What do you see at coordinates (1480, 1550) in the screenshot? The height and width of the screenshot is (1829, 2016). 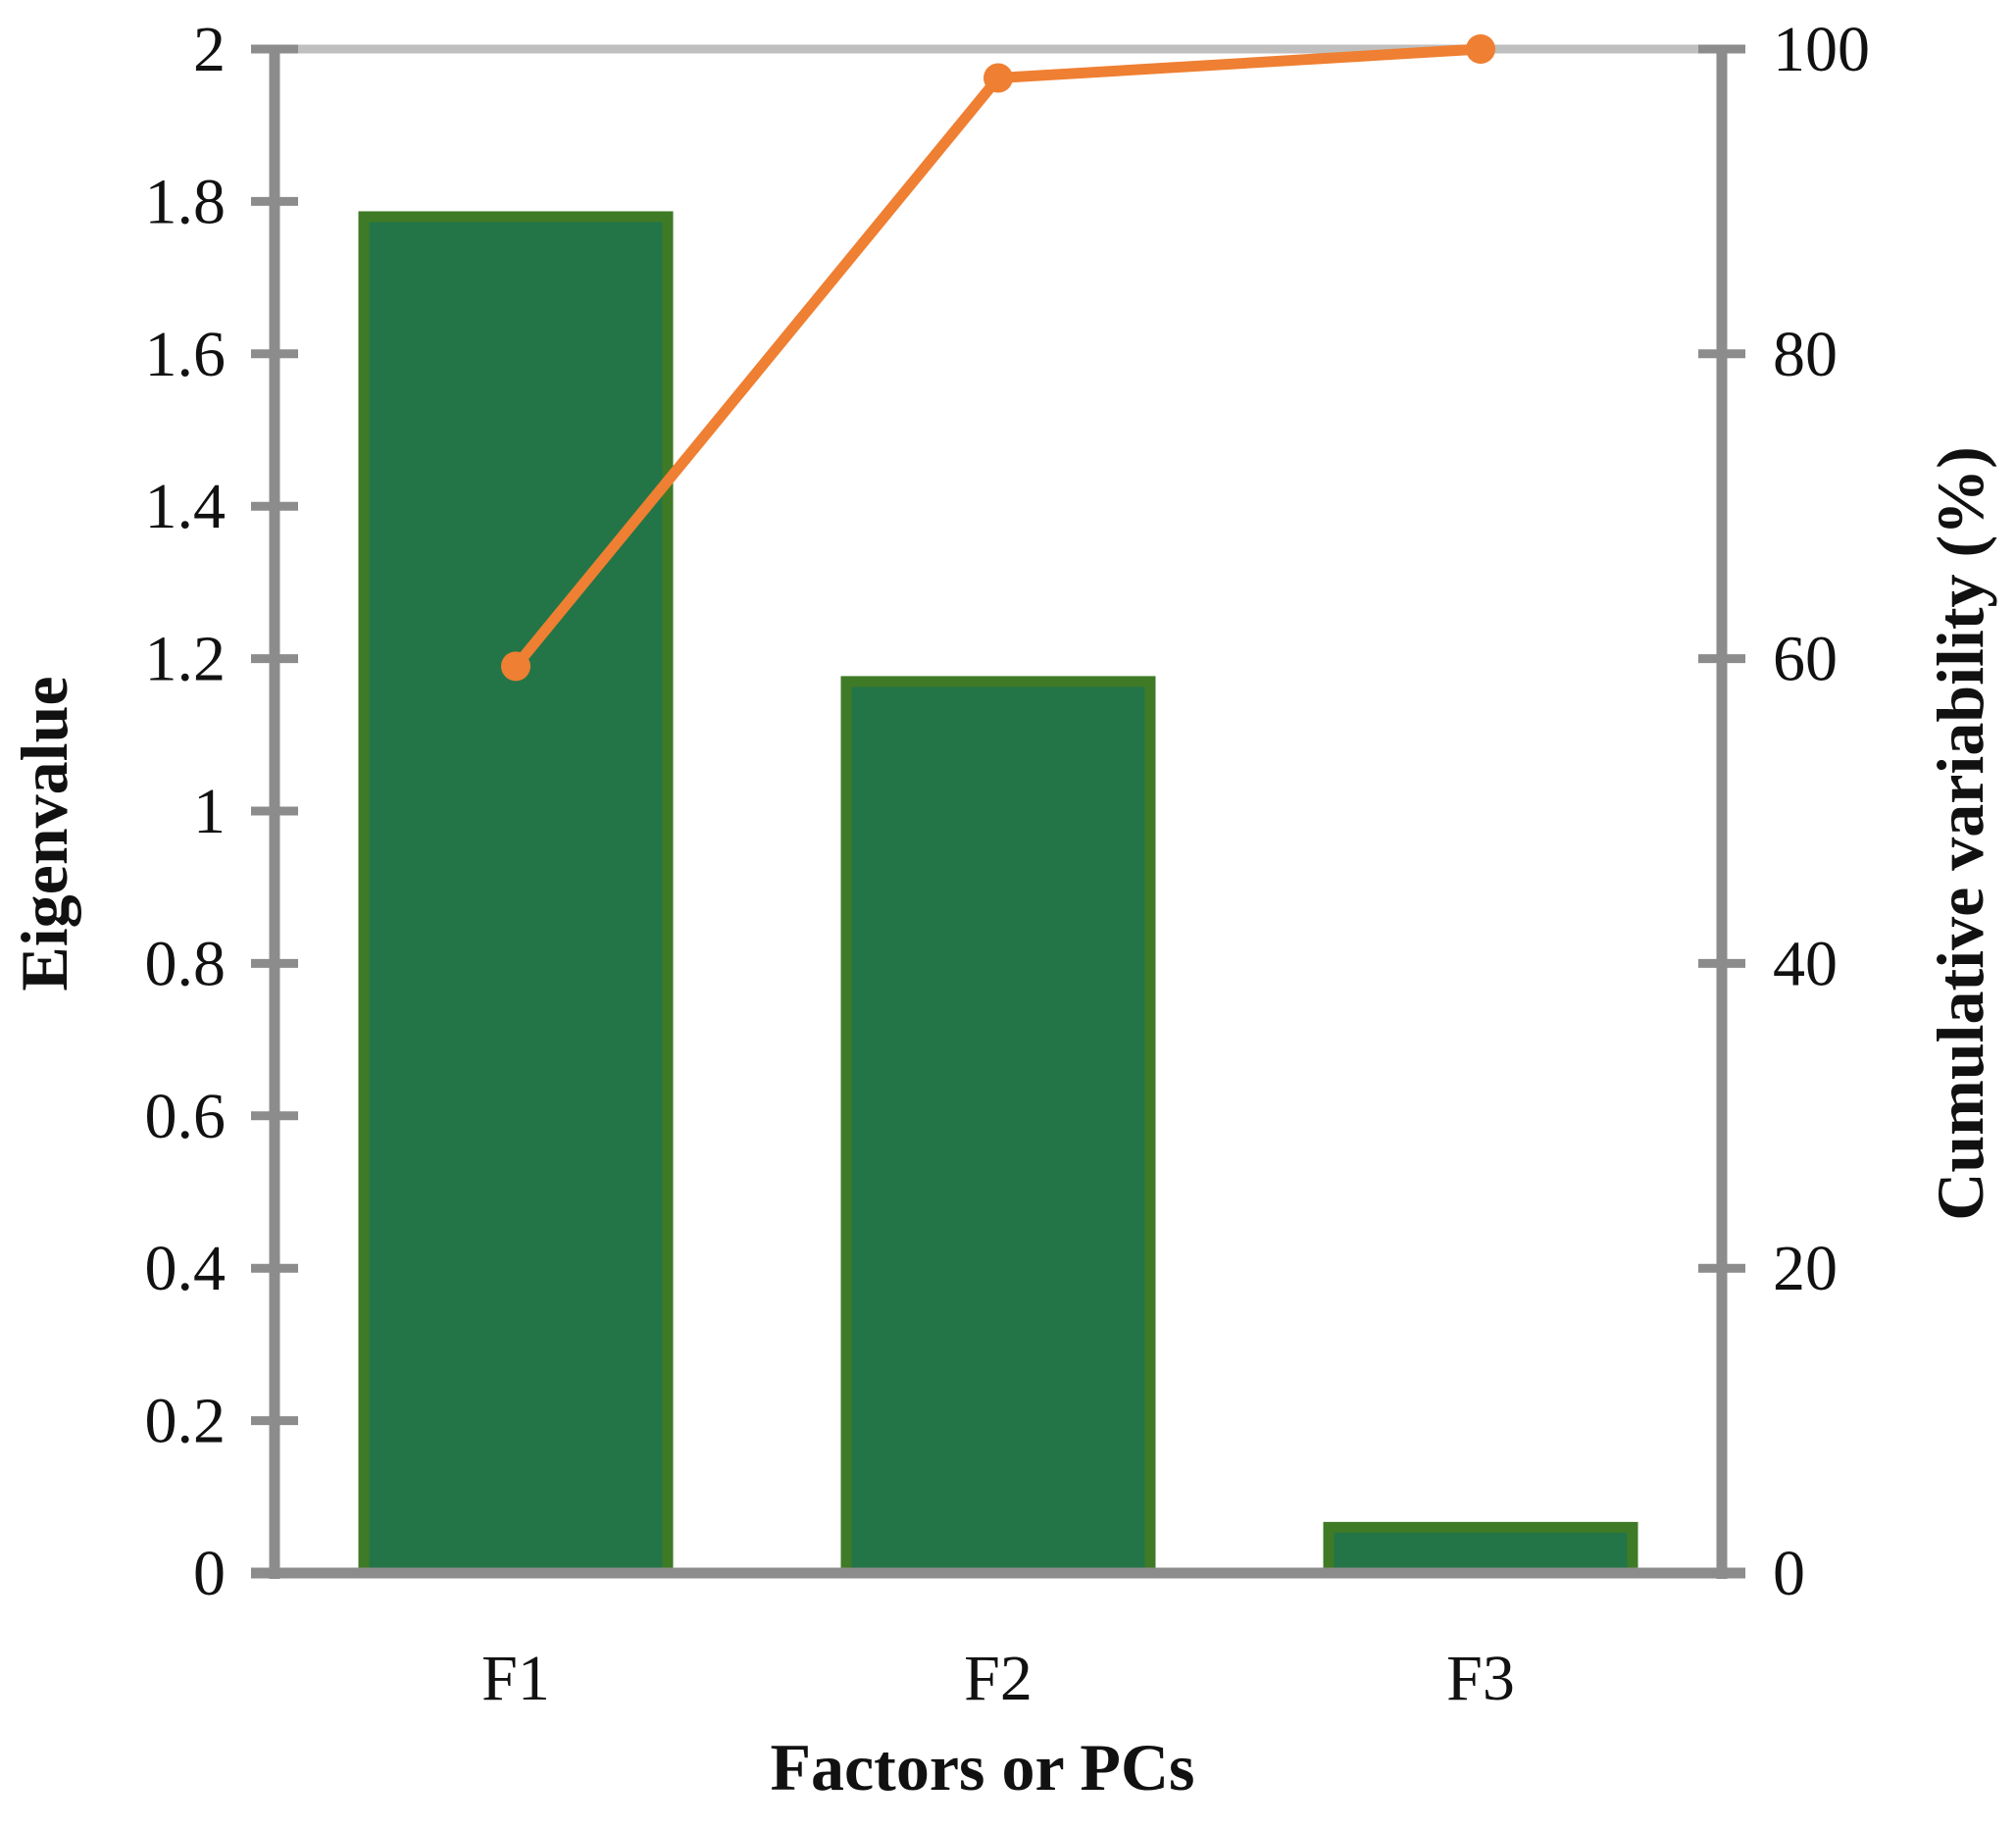 I see `bar-f3` at bounding box center [1480, 1550].